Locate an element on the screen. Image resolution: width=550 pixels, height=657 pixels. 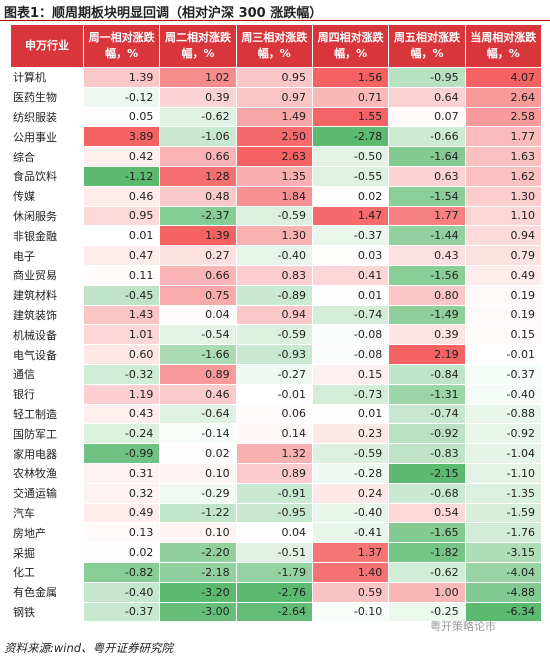
value-cell: -0.93 is located at coordinates (274, 354).